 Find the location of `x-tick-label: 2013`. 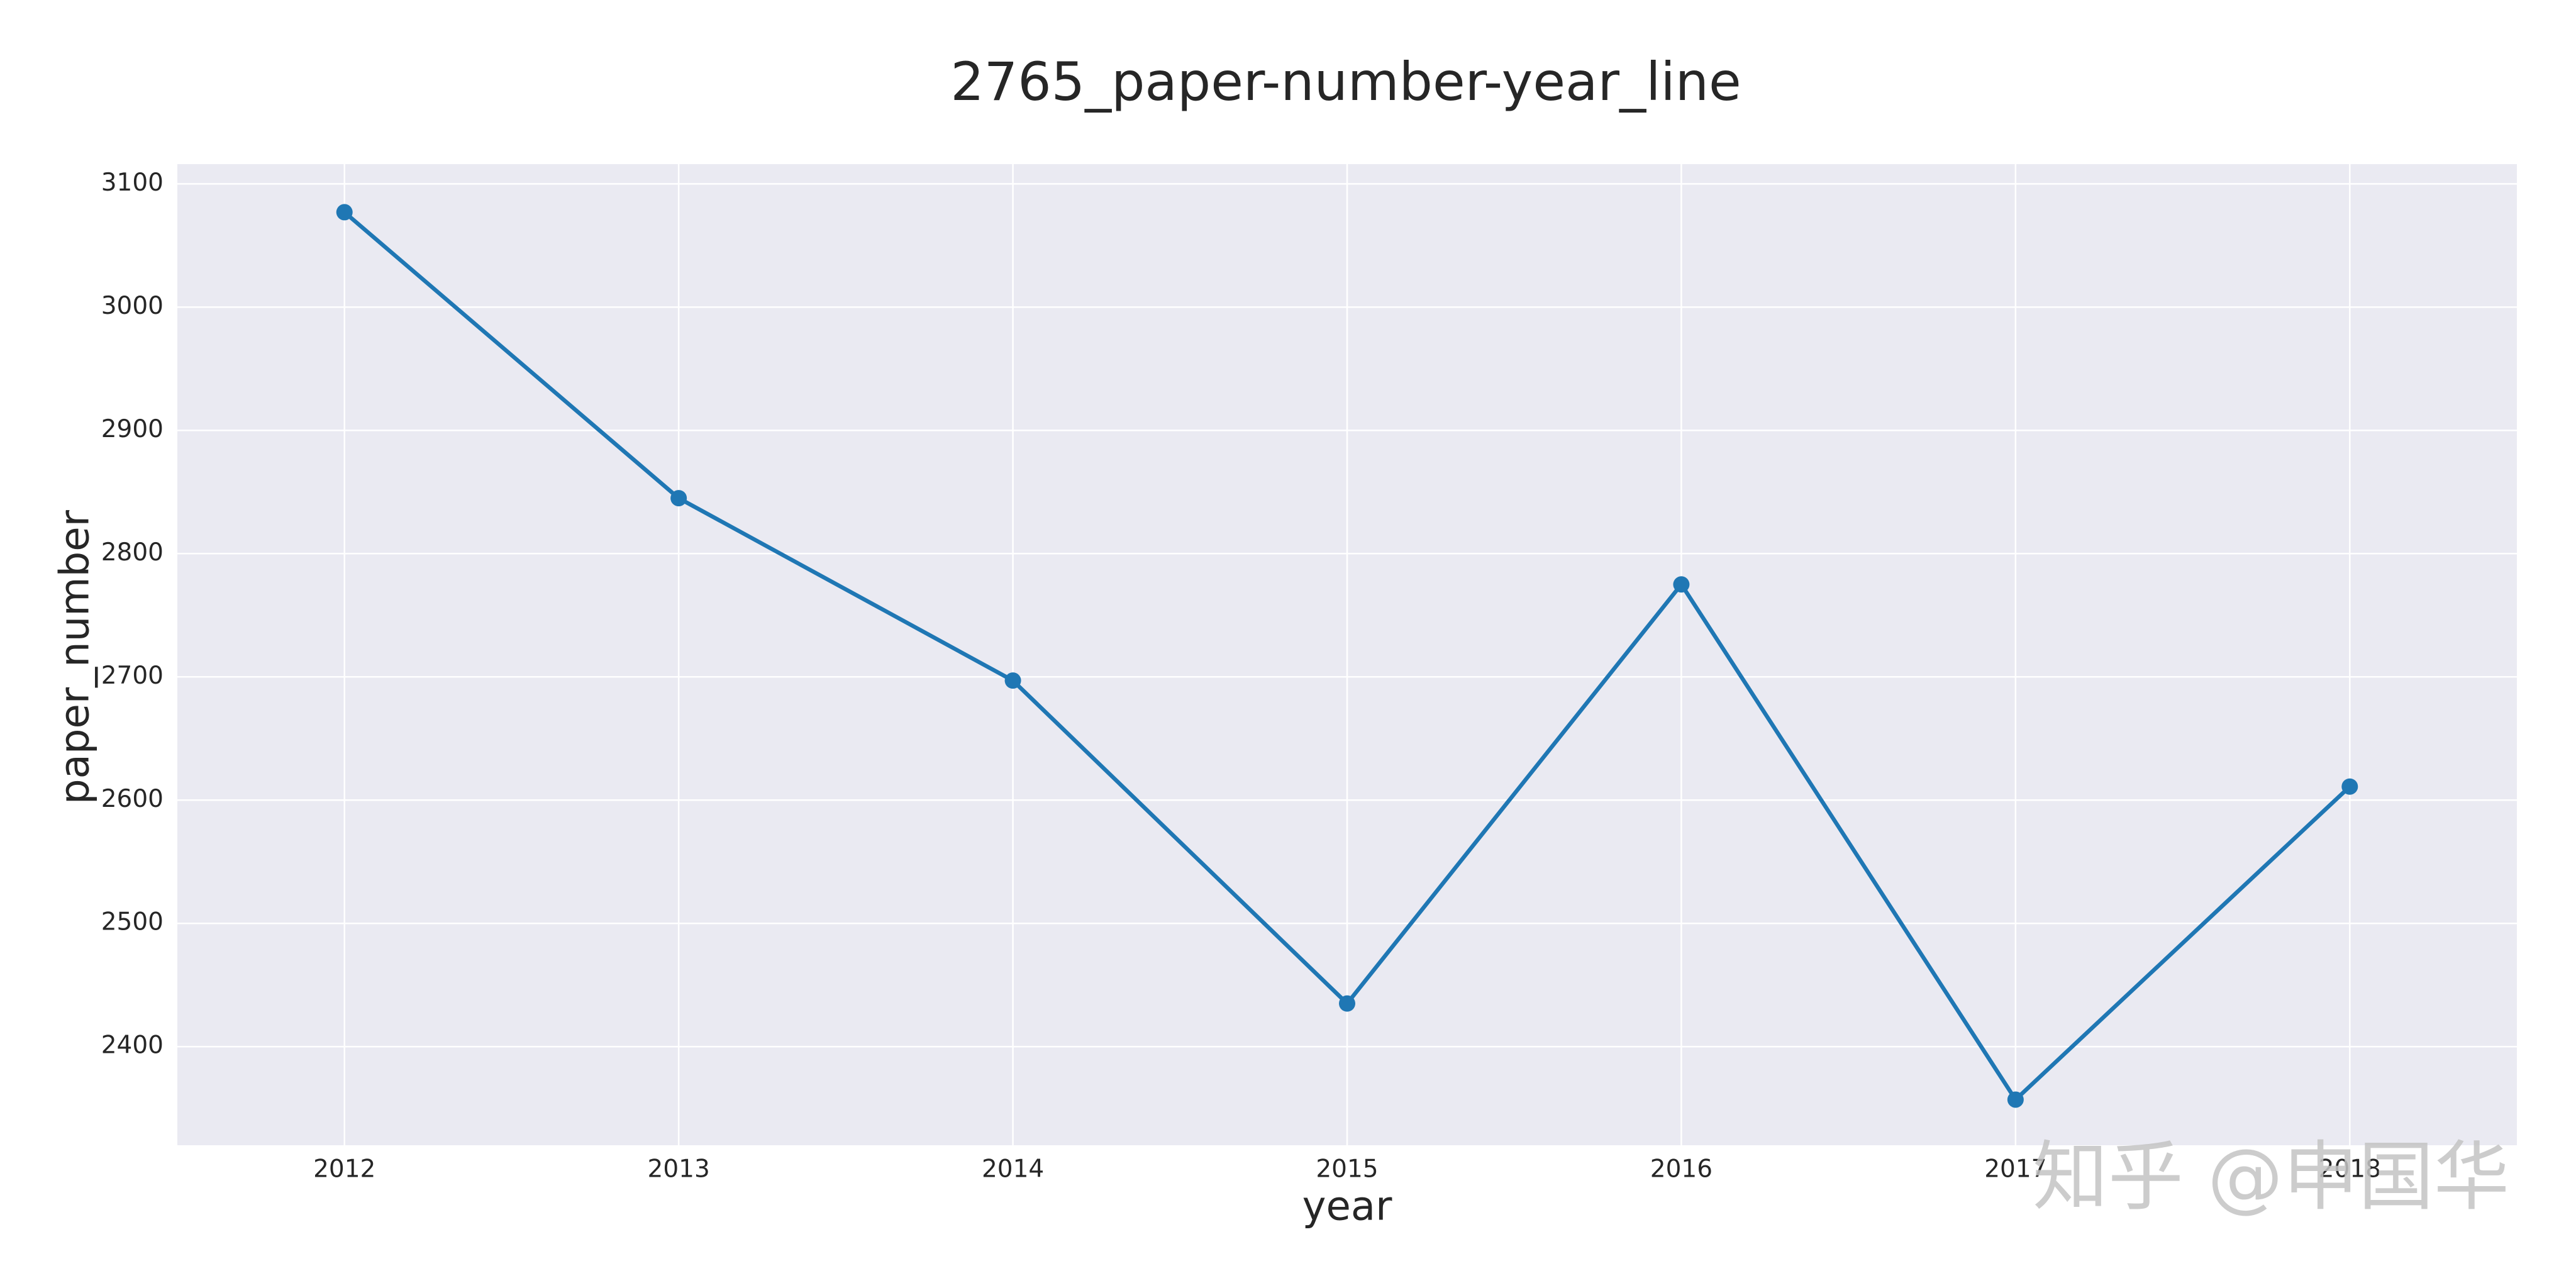

x-tick-label: 2013 is located at coordinates (679, 1169).